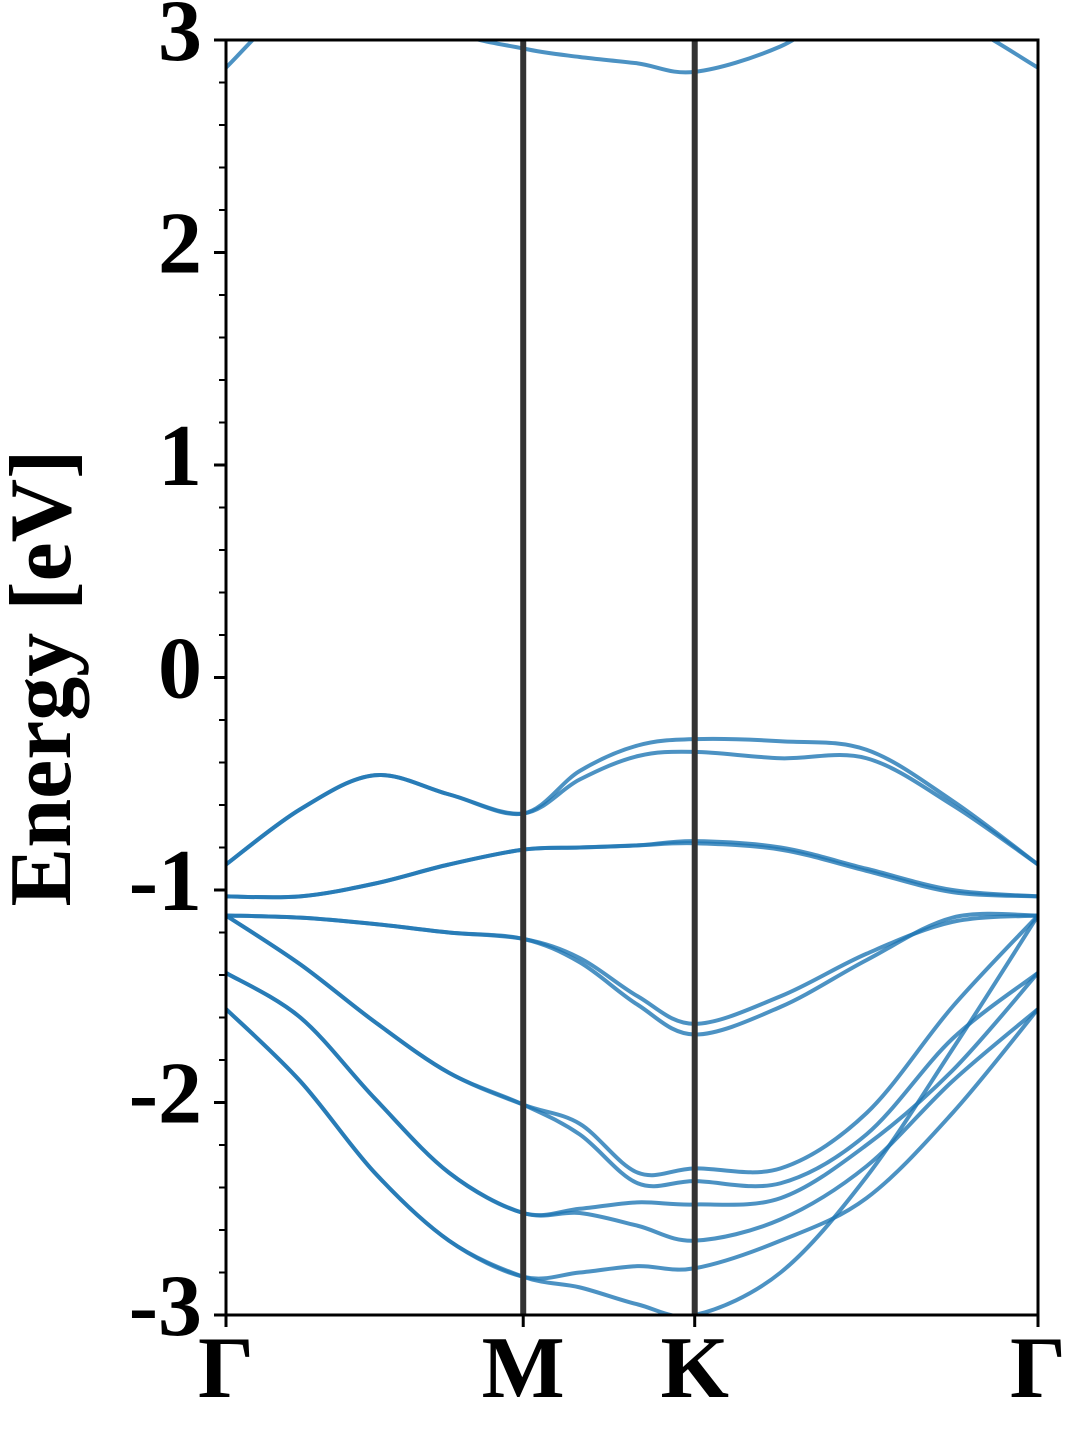 This screenshot has width=1080, height=1440. Describe the element at coordinates (694, 1368) in the screenshot. I see `x-tick-label: K` at that location.